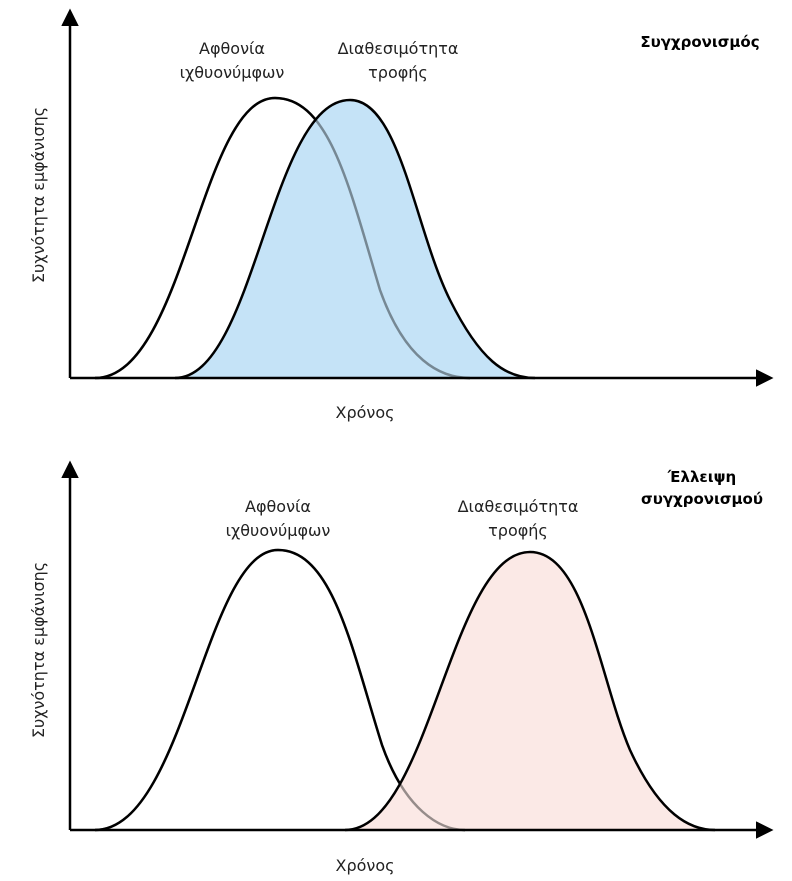 This screenshot has height=881, width=792. Describe the element at coordinates (699, 42) in the screenshot. I see `panel-title: Συγχρονισμός` at that location.